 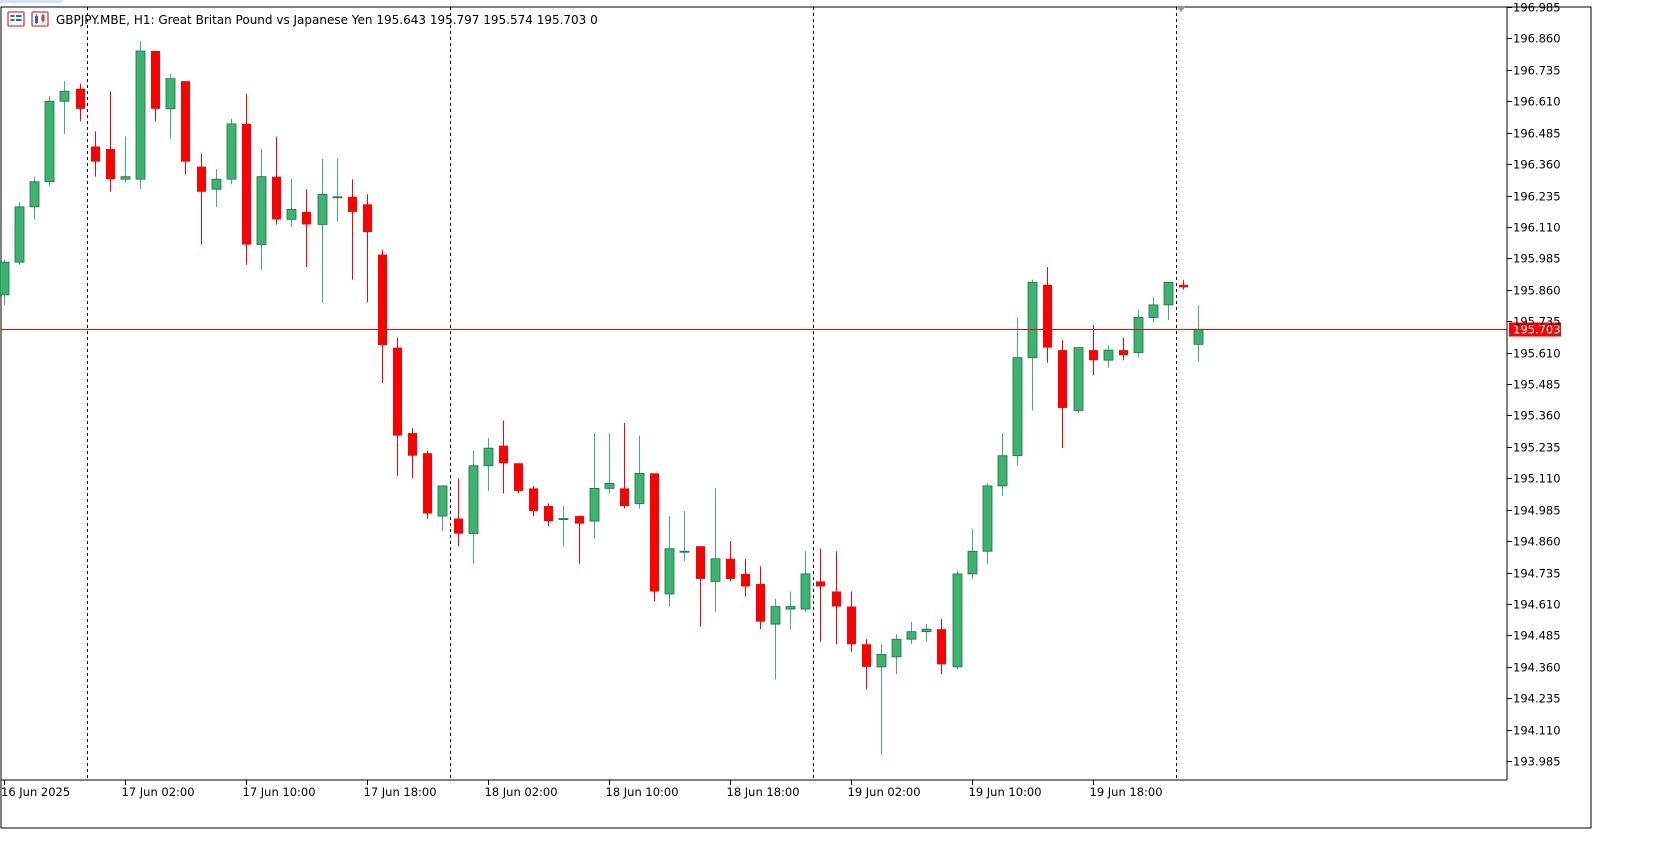 I want to click on time-tick-label: 19 Jun 02:00, so click(x=884, y=792).